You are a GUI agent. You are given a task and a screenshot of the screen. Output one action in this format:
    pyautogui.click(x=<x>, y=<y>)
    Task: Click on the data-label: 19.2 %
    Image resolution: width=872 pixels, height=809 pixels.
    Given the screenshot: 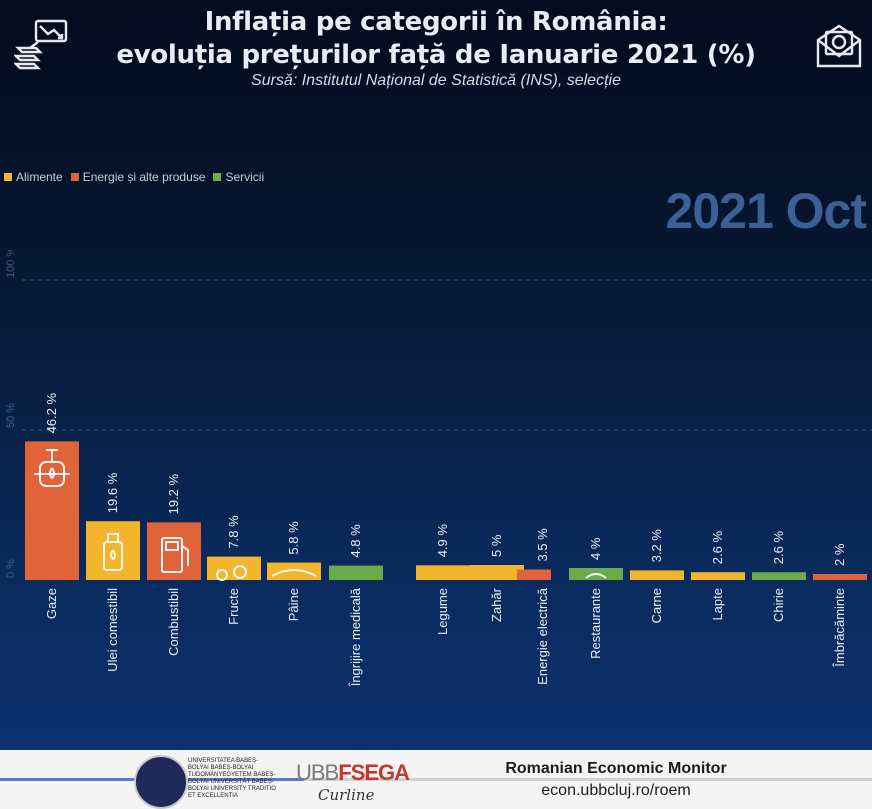 What is the action you would take?
    pyautogui.click(x=173, y=493)
    